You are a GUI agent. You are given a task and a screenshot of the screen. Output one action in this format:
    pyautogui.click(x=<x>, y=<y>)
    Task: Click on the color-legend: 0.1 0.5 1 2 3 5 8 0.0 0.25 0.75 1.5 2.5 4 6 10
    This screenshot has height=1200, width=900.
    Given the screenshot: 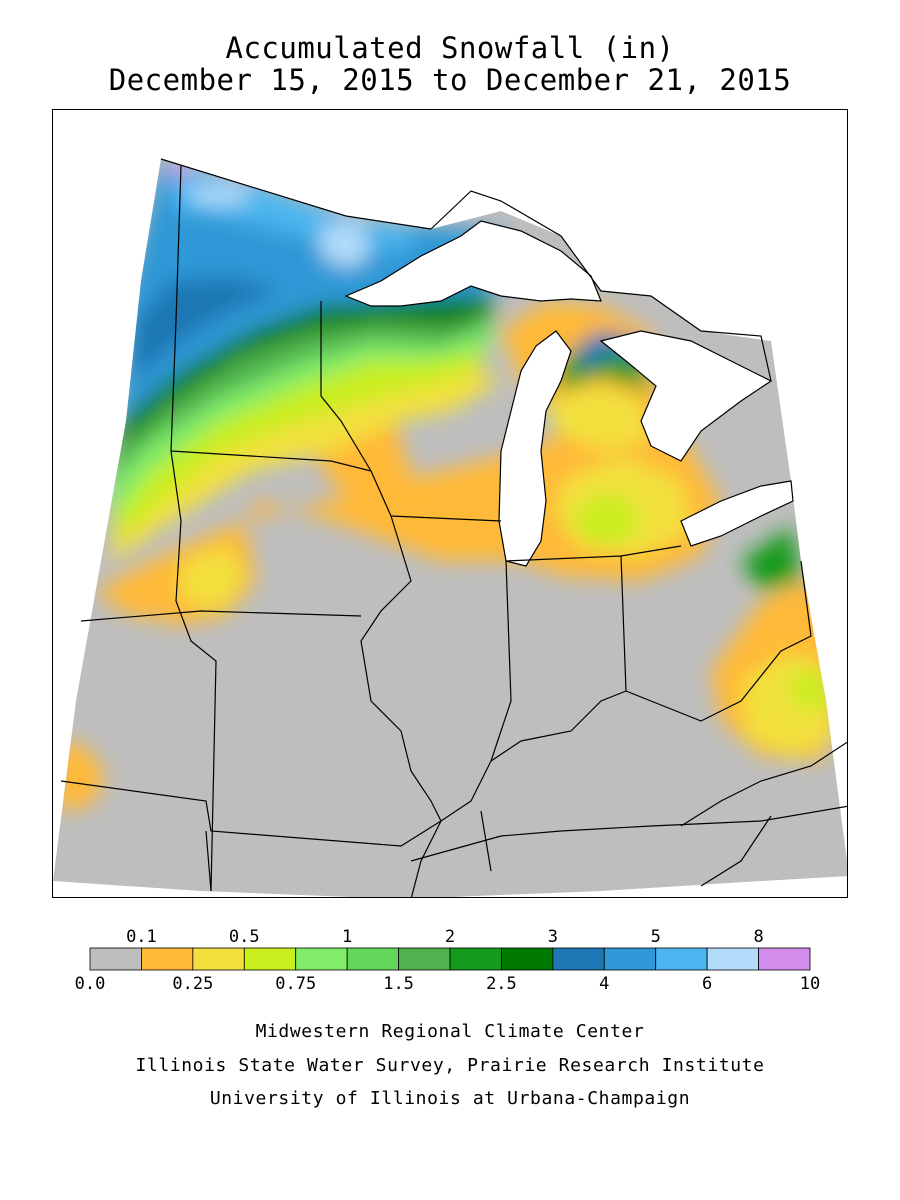 What is the action you would take?
    pyautogui.click(x=450, y=965)
    